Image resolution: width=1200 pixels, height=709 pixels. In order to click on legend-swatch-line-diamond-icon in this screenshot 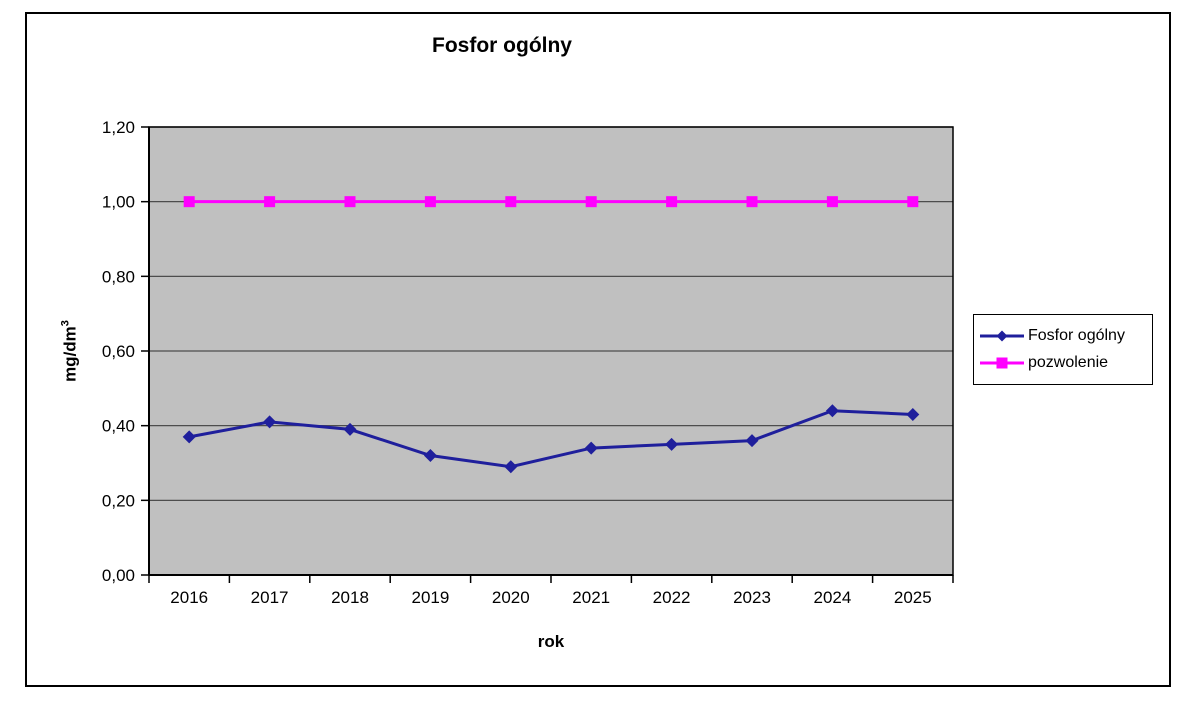, I will do `click(1002, 336)`.